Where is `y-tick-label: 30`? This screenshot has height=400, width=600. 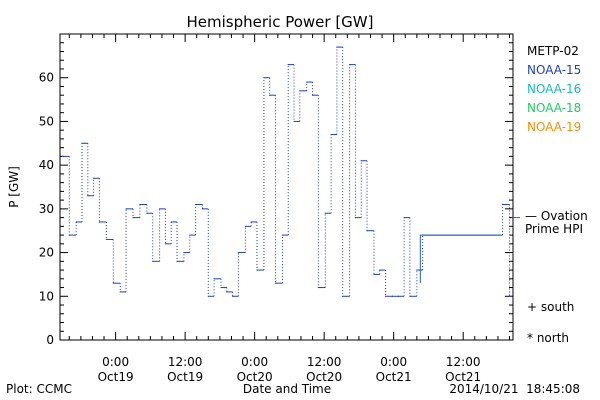 y-tick-label: 30 is located at coordinates (46, 209).